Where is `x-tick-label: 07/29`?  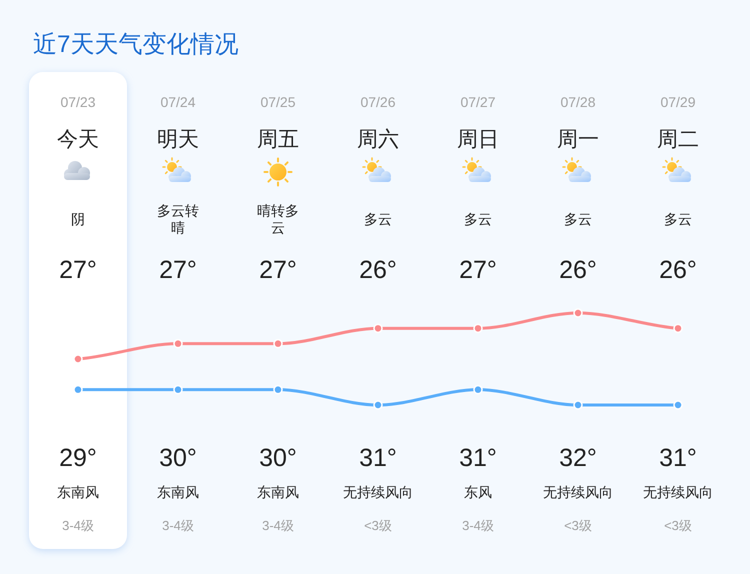
x-tick-label: 07/29 is located at coordinates (678, 102).